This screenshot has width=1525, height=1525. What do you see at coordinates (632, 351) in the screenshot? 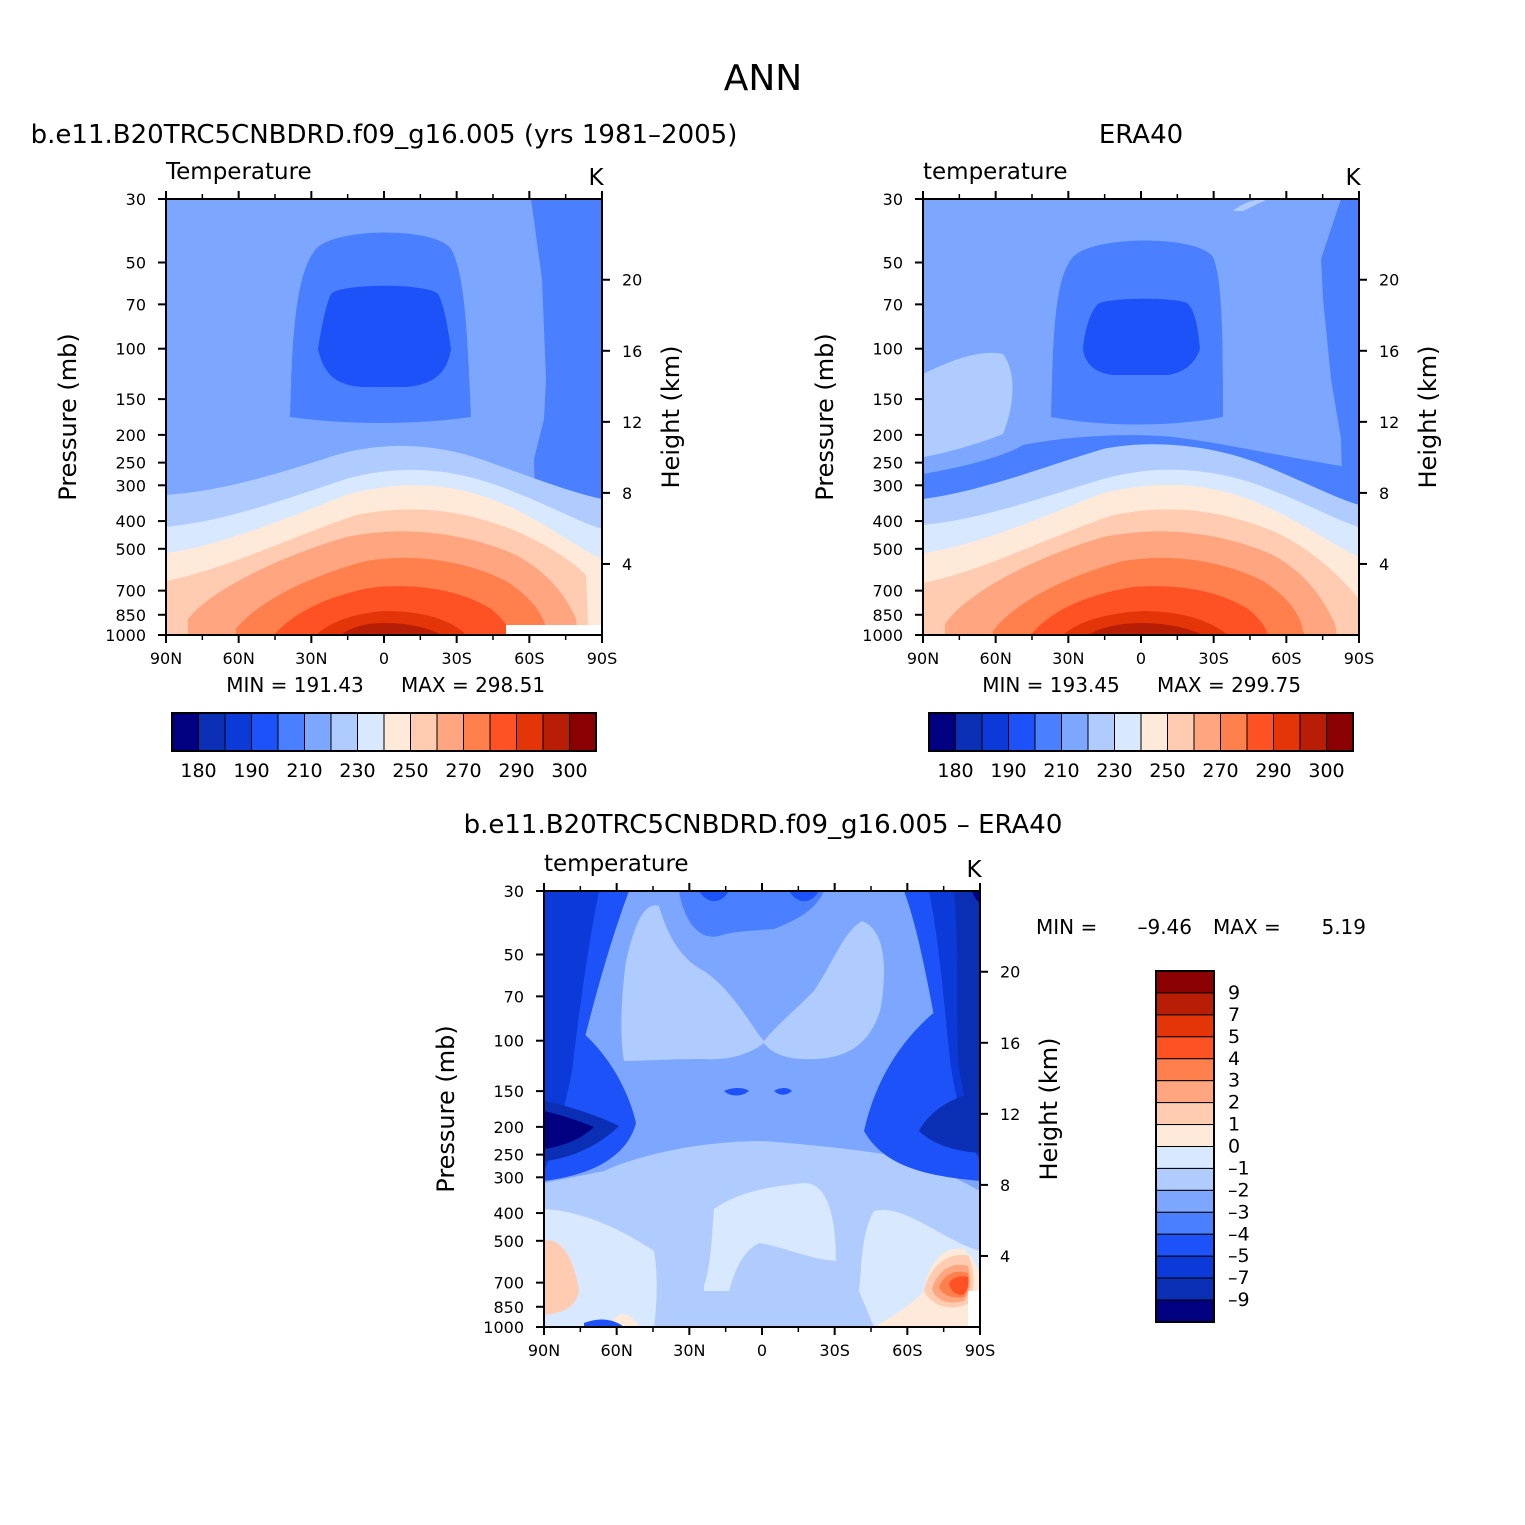
I see `height-tick-label: 16` at bounding box center [632, 351].